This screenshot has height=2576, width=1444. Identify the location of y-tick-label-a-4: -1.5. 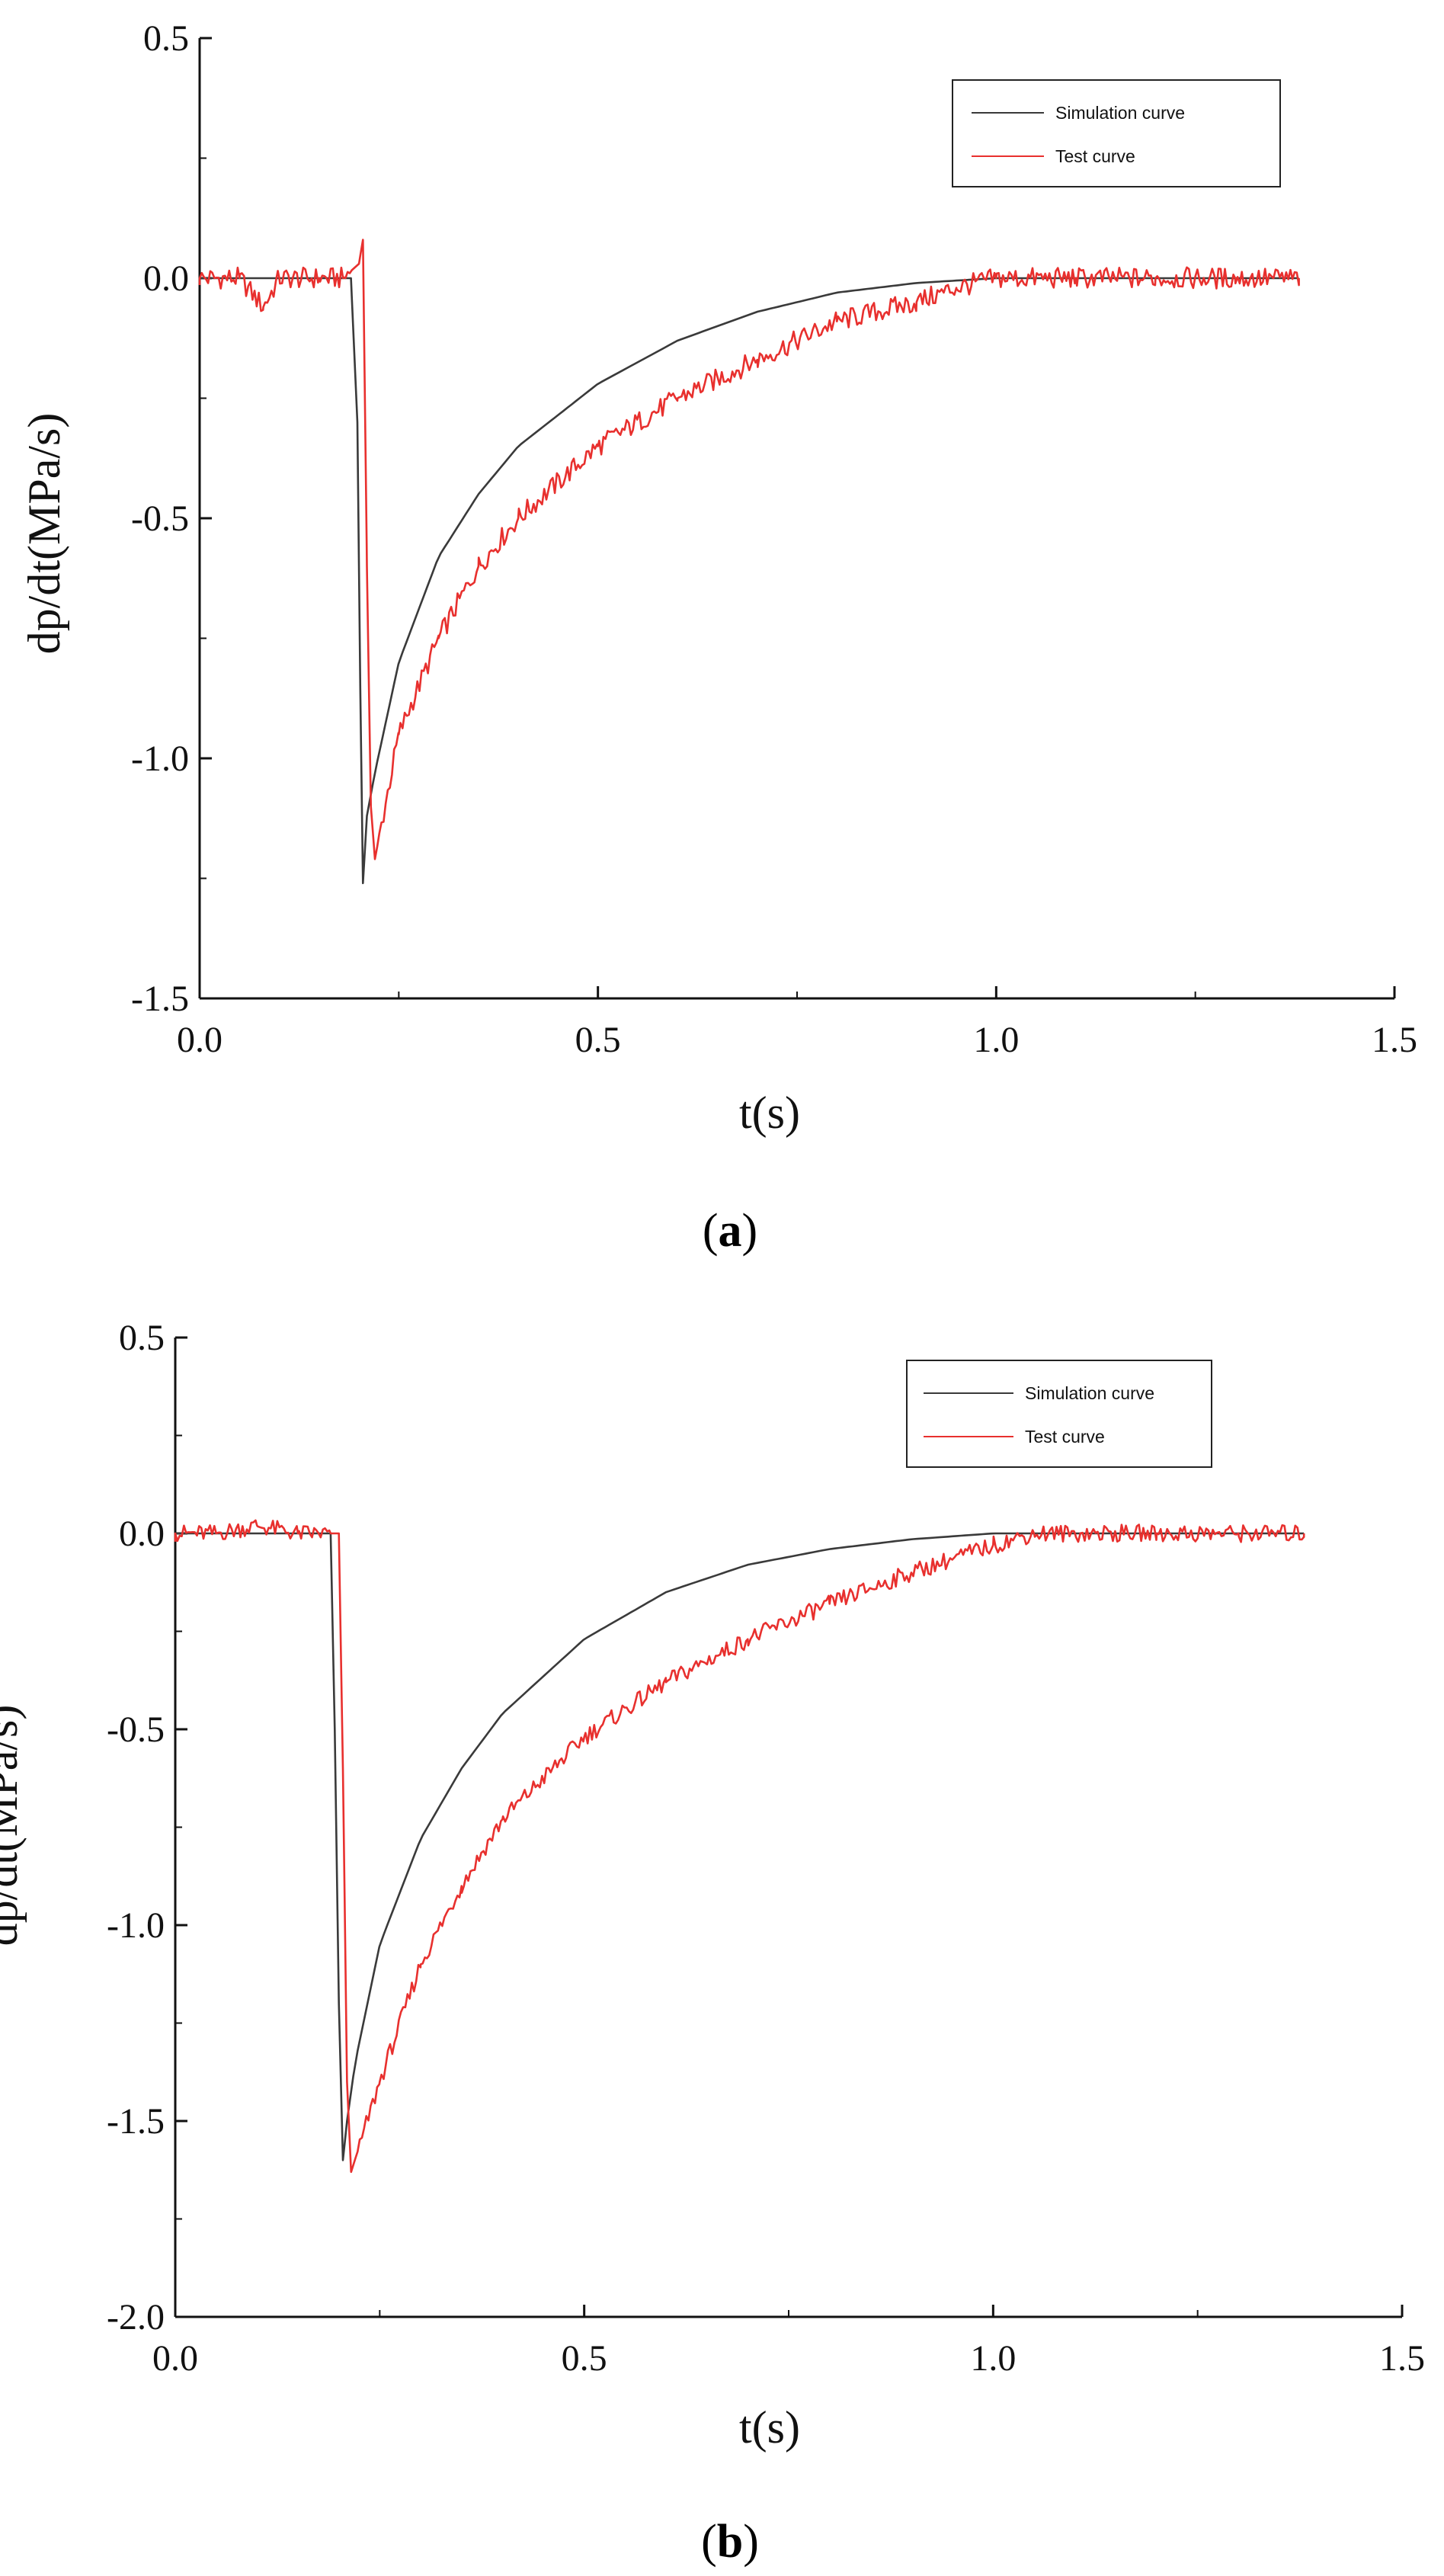
(160, 999).